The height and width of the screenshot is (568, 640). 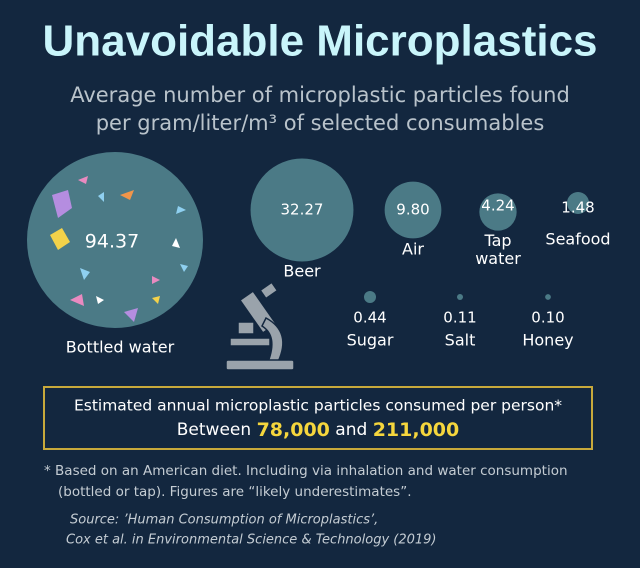 What do you see at coordinates (547, 340) in the screenshot?
I see `category-label: Honey` at bounding box center [547, 340].